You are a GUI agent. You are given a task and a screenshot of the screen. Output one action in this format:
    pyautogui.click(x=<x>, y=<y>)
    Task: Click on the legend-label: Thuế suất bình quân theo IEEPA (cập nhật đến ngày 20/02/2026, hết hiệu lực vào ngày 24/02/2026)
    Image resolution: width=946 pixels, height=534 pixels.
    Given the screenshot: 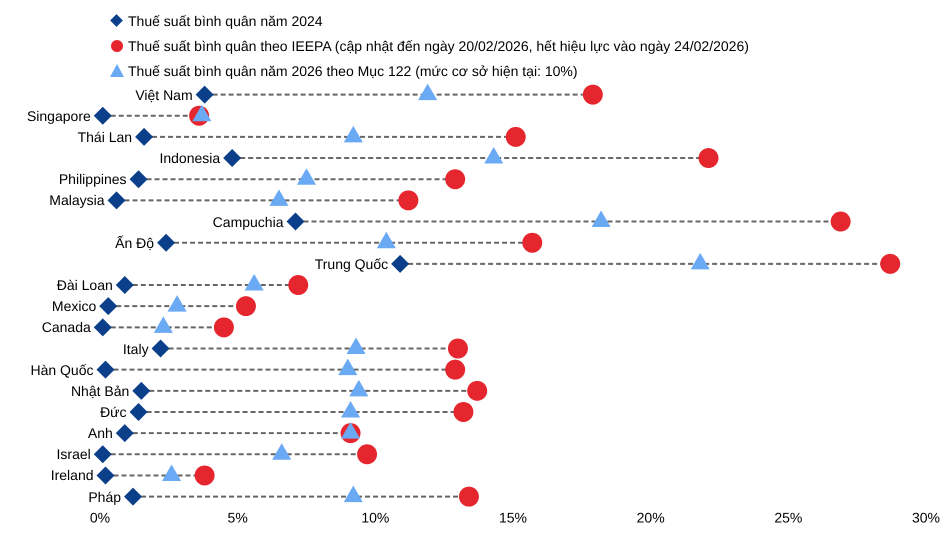 What is the action you would take?
    pyautogui.click(x=438, y=46)
    